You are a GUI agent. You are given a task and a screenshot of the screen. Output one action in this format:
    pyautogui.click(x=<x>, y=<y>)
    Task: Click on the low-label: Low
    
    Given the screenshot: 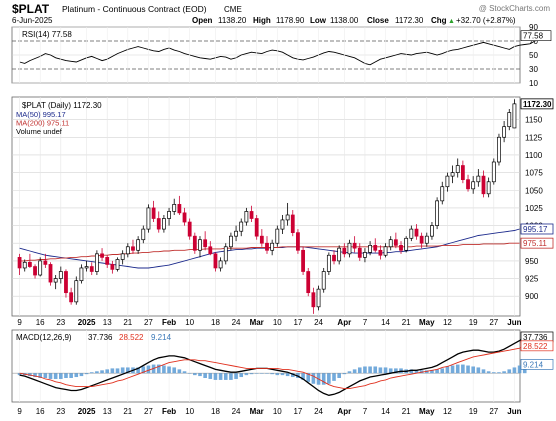 What is the action you would take?
    pyautogui.click(x=318, y=20)
    